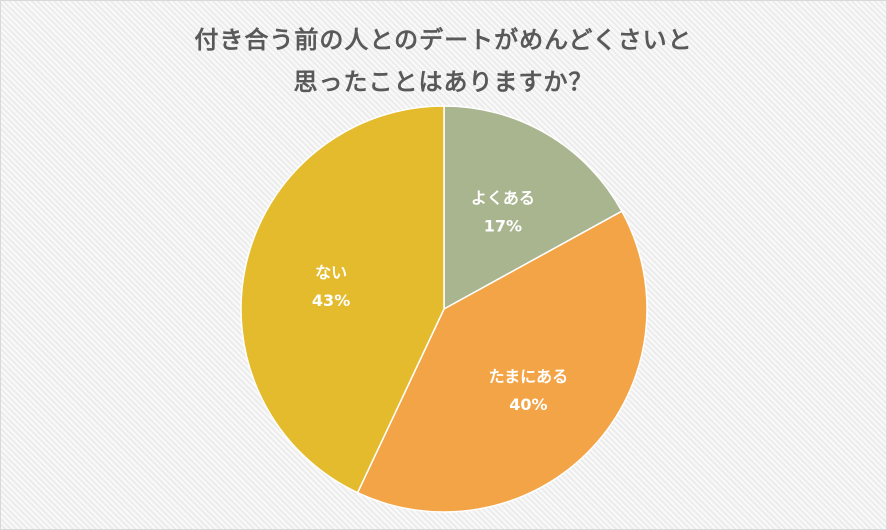 The image size is (887, 530). I want to click on slice-value-label-3: 43%, so click(331, 300).